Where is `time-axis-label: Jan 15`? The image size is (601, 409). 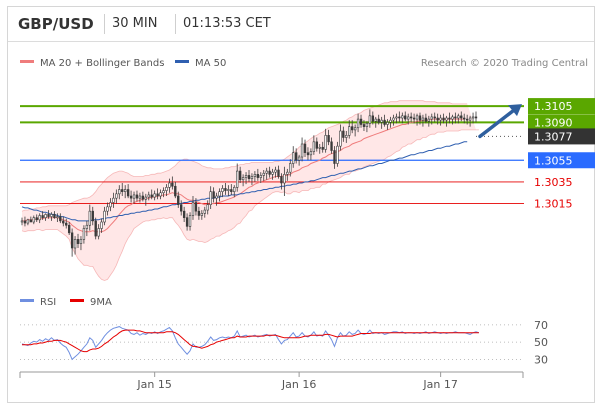
time-axis-label: Jan 15 is located at coordinates (153, 384).